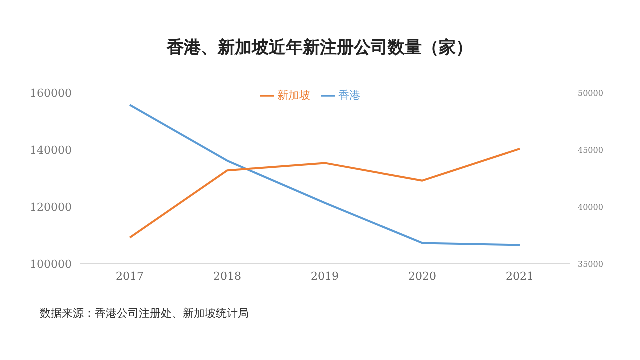 Image resolution: width=640 pixels, height=360 pixels. Describe the element at coordinates (51, 207) in the screenshot. I see `y-tick-label: 120000` at that location.